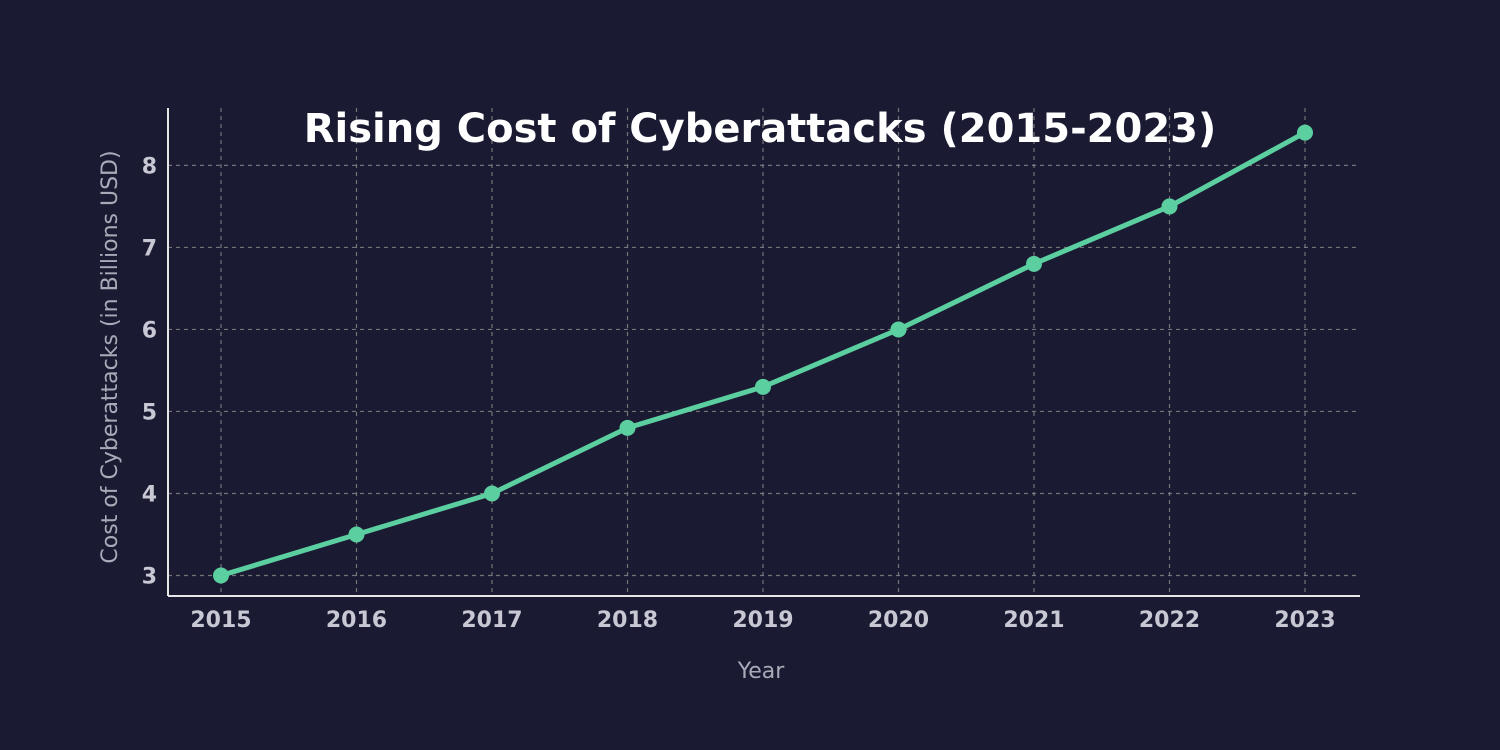  Describe the element at coordinates (149, 576) in the screenshot. I see `y-tick-label: 3` at that location.